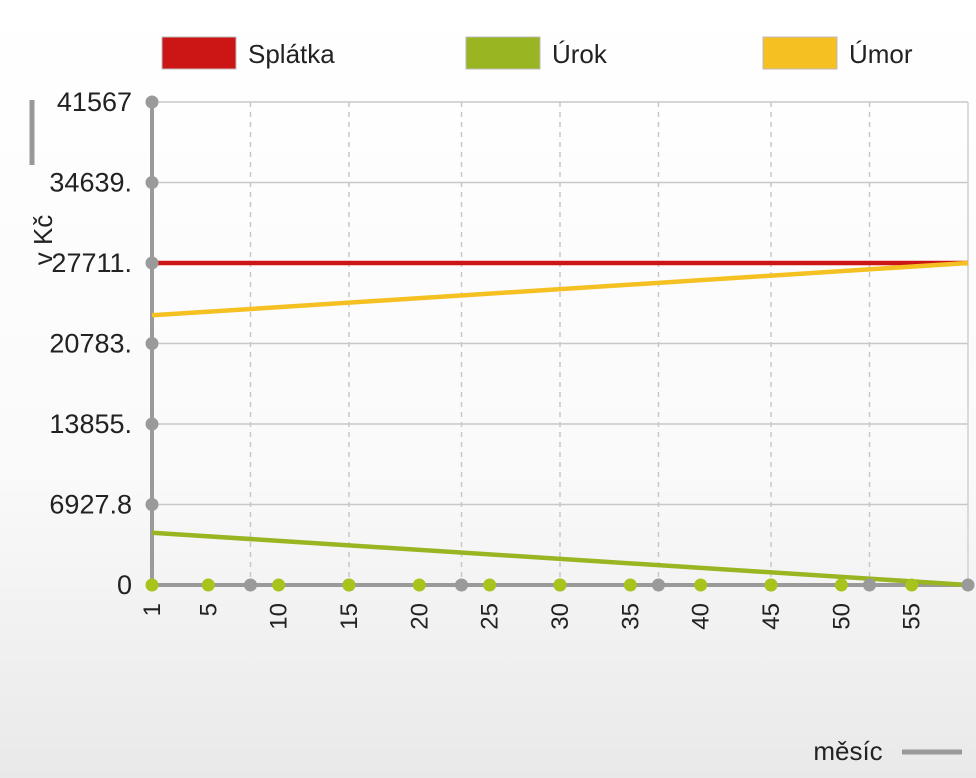  What do you see at coordinates (91, 263) in the screenshot?
I see `y-tick-label: 27711.` at bounding box center [91, 263].